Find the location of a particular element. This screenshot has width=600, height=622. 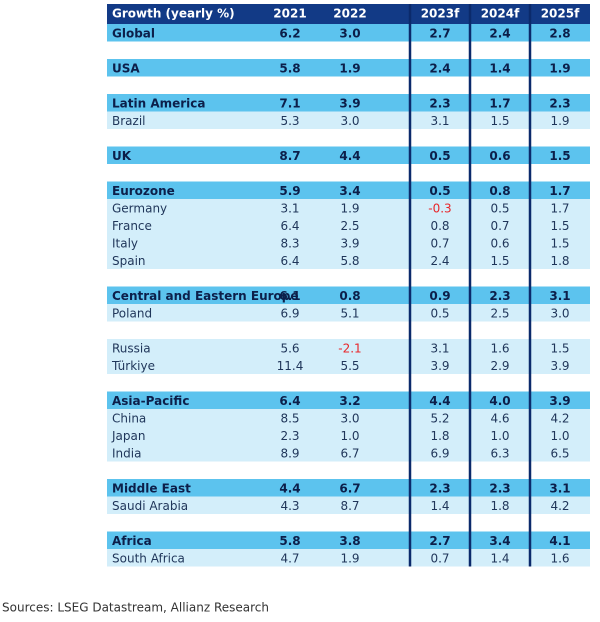

value-cell: 6.3 is located at coordinates (499, 453).